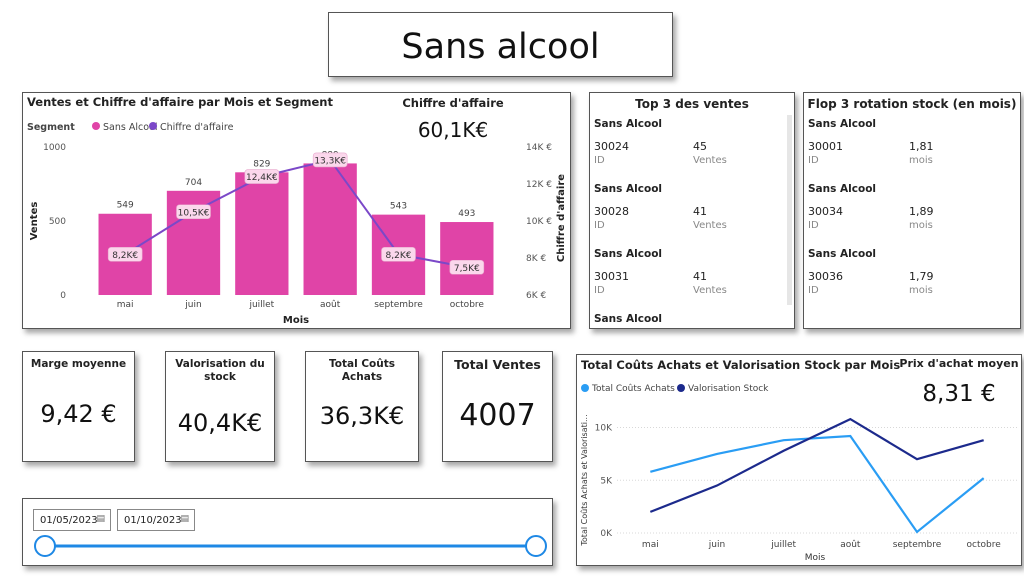 The height and width of the screenshot is (576, 1024). What do you see at coordinates (497, 415) in the screenshot?
I see `kpi-value: 4007` at bounding box center [497, 415].